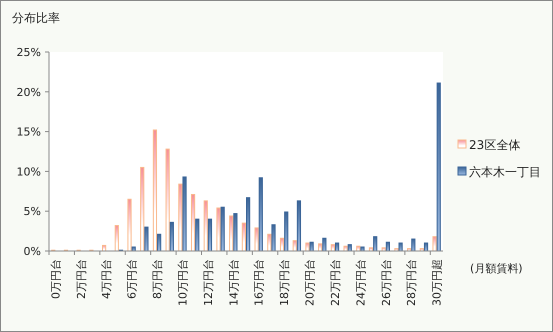  What do you see at coordinates (28, 52) in the screenshot?
I see `y-tick-label: 25%` at bounding box center [28, 52].